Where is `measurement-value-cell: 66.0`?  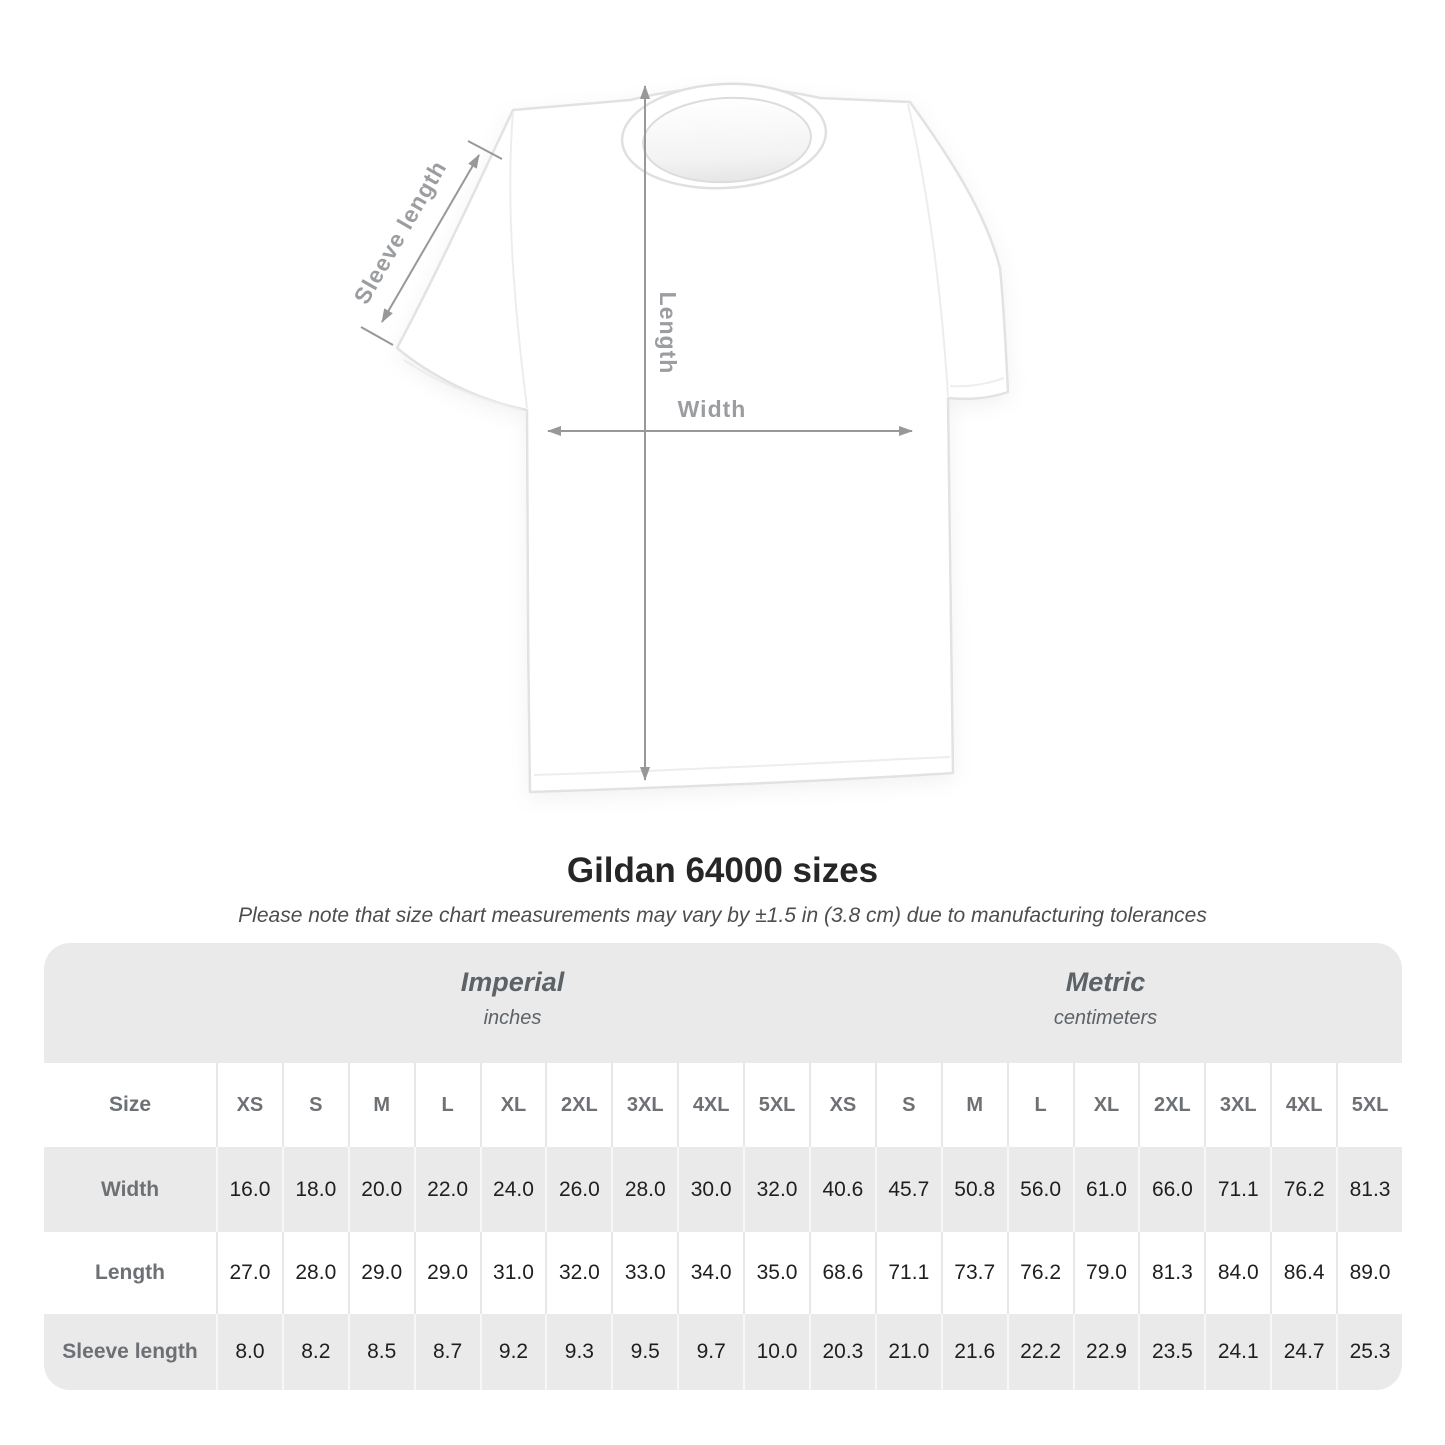
measurement-value-cell: 66.0 is located at coordinates (1171, 1189).